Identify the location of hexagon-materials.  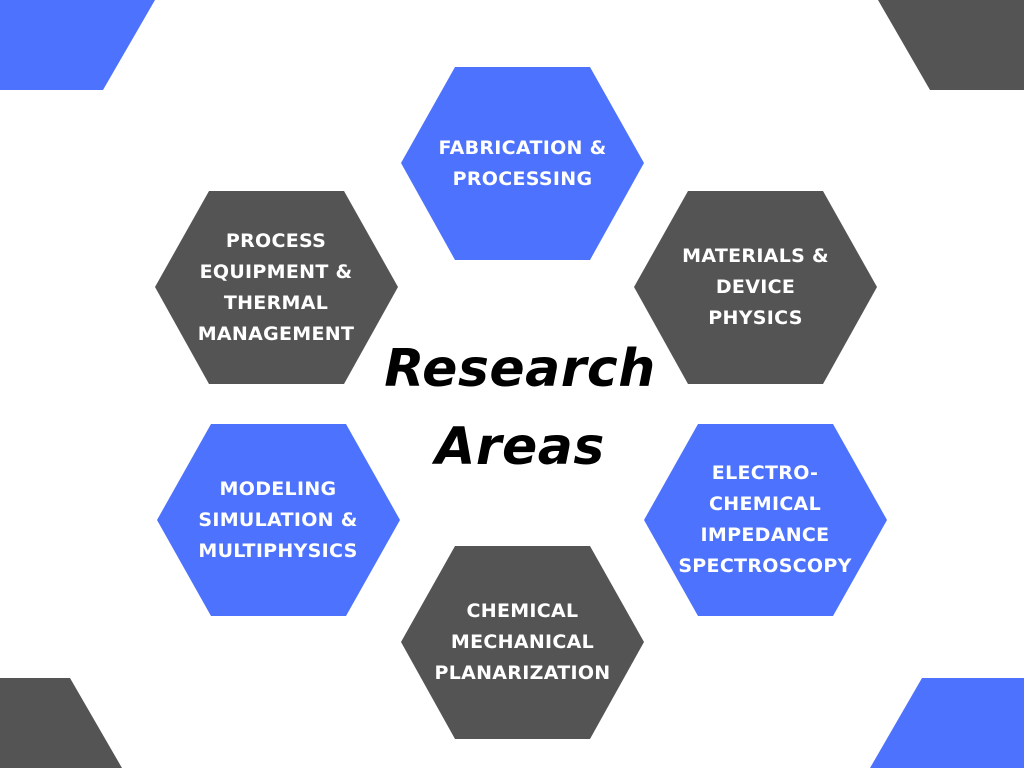
(755, 287).